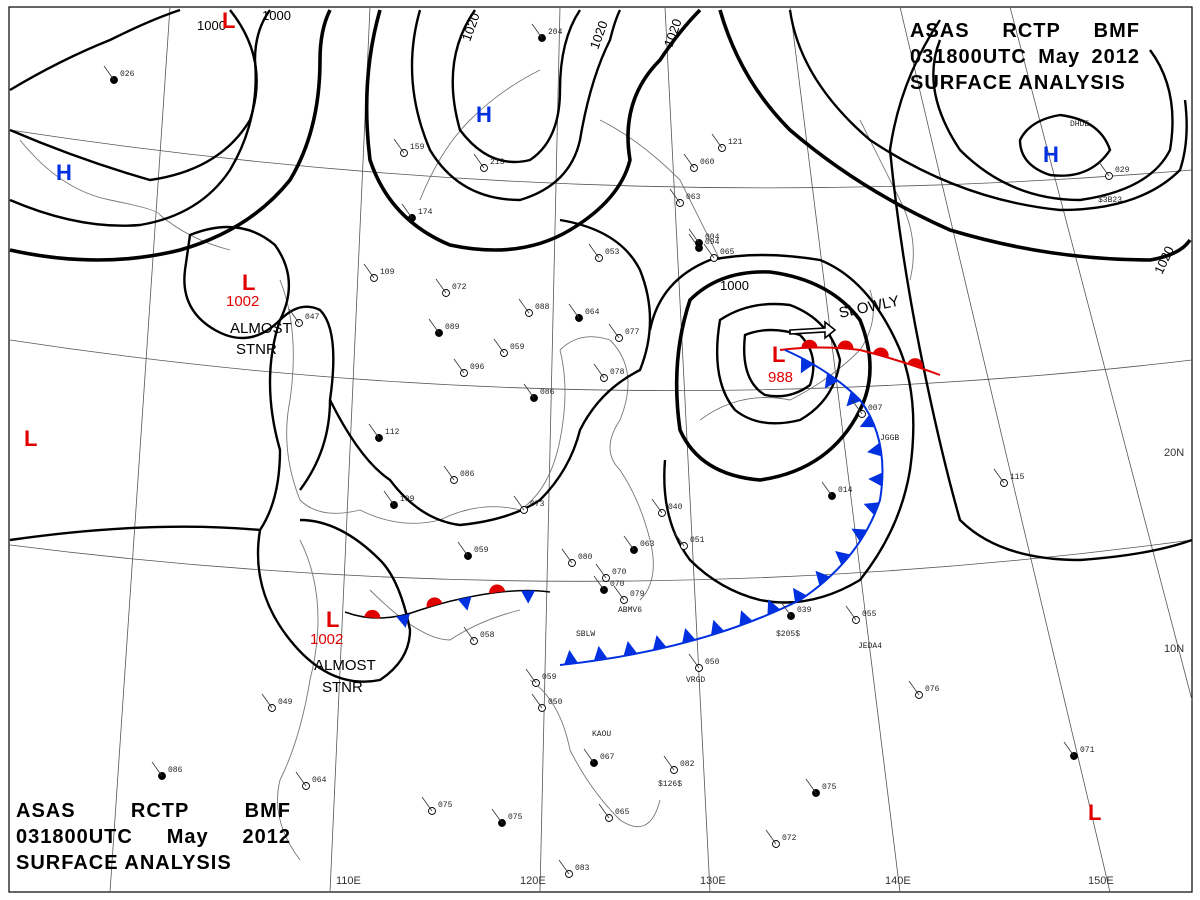 The image size is (1200, 900). I want to click on station-pressure: 112, so click(392, 432).